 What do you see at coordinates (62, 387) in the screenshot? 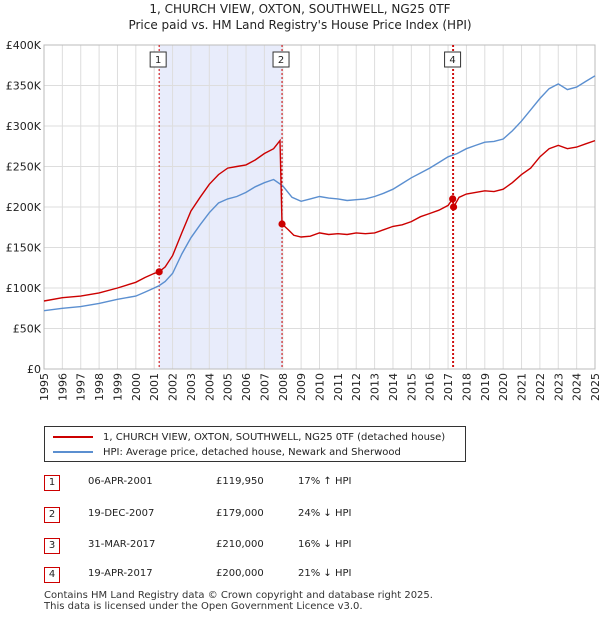
I see `x-tick-label: 1996` at bounding box center [62, 387].